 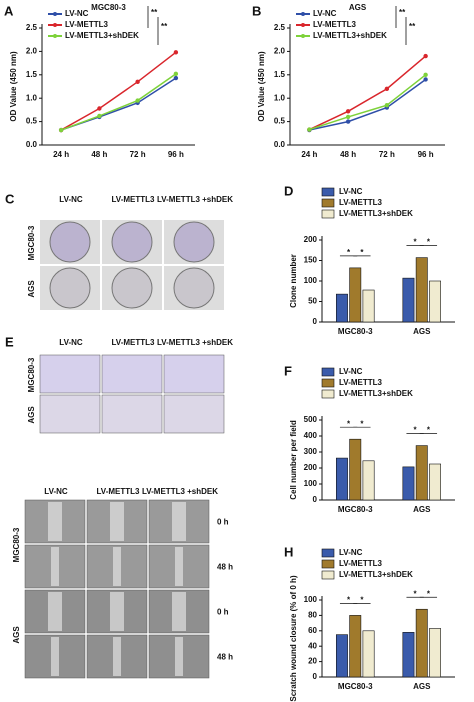 I want to click on y-tick-label: 20, so click(x=312, y=661).